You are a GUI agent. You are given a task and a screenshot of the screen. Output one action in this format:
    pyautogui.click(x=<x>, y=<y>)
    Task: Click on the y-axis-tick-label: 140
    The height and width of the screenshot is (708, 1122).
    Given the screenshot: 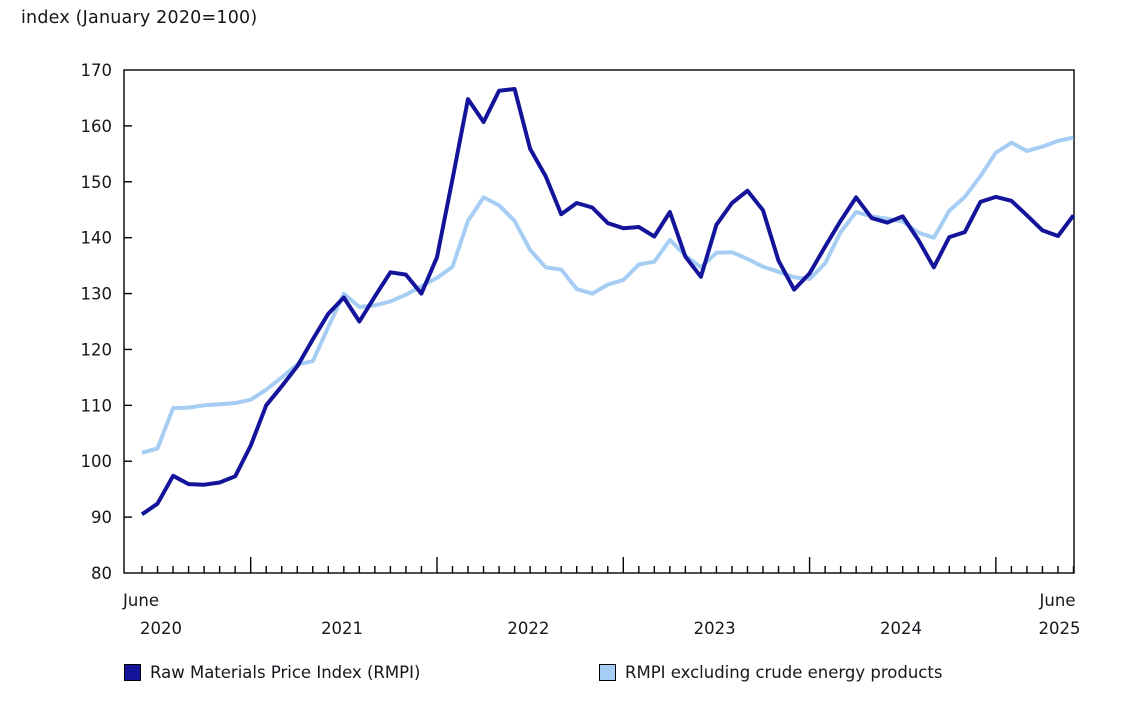 What is the action you would take?
    pyautogui.click(x=97, y=238)
    